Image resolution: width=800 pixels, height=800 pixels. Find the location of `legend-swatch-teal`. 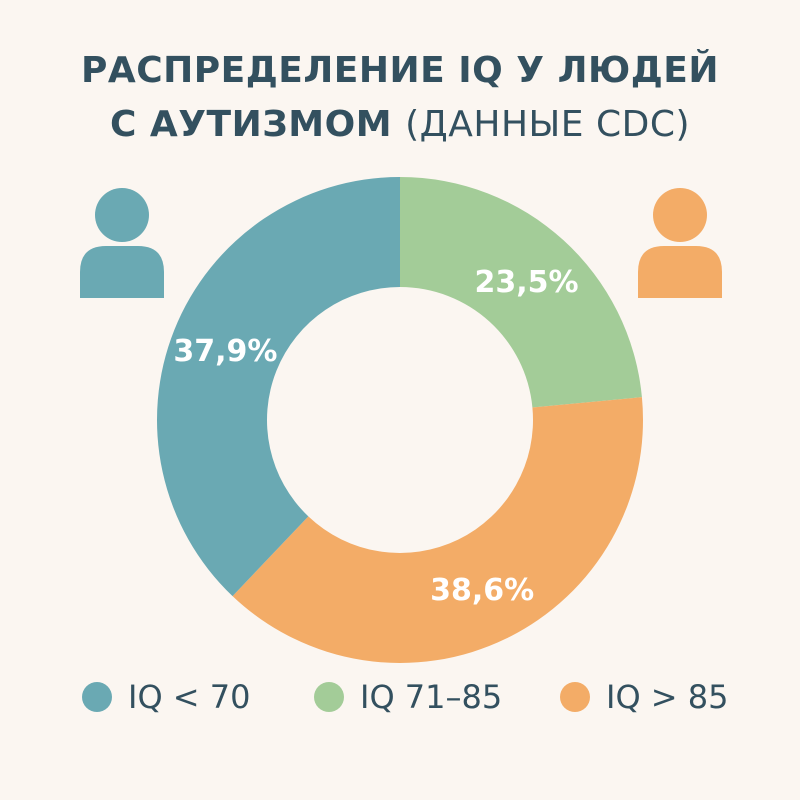

legend-swatch-teal is located at coordinates (97, 697).